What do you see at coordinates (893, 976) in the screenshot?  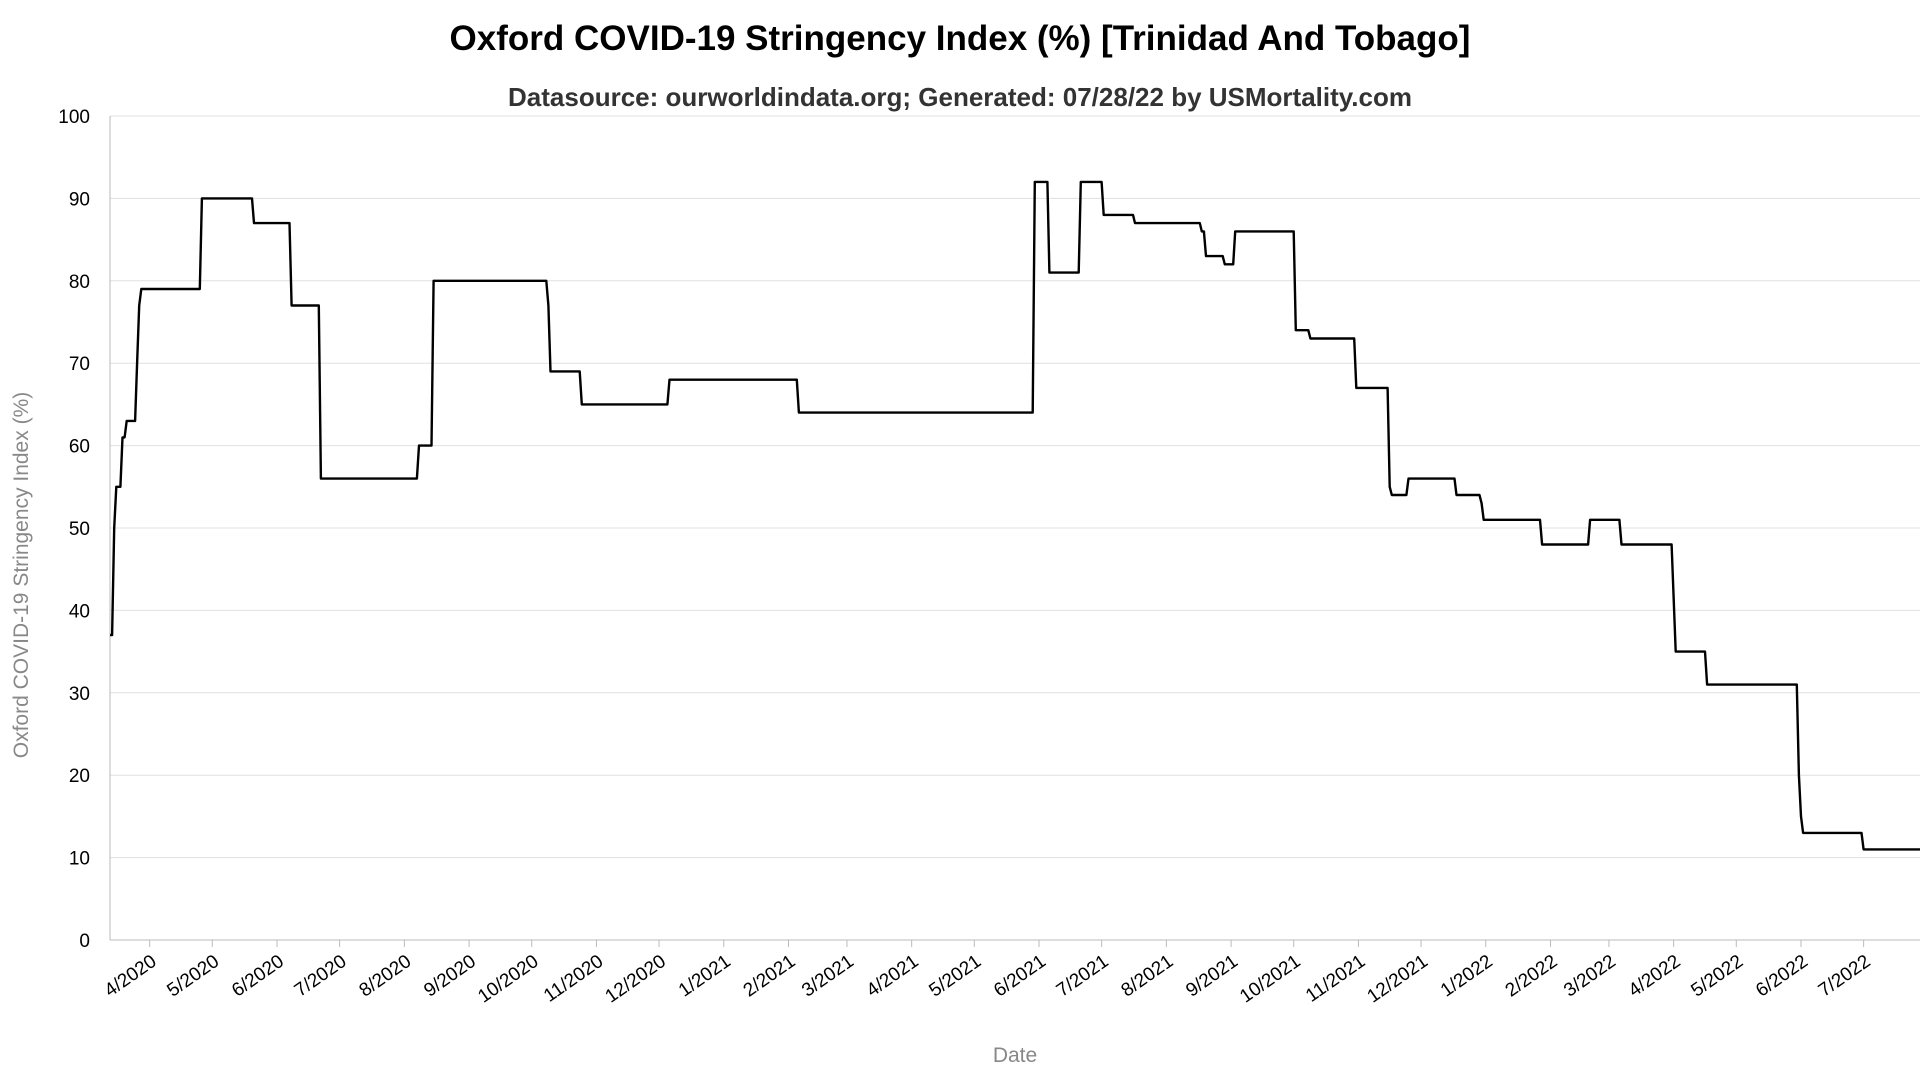 I see `x-tick-label: 4/2021` at bounding box center [893, 976].